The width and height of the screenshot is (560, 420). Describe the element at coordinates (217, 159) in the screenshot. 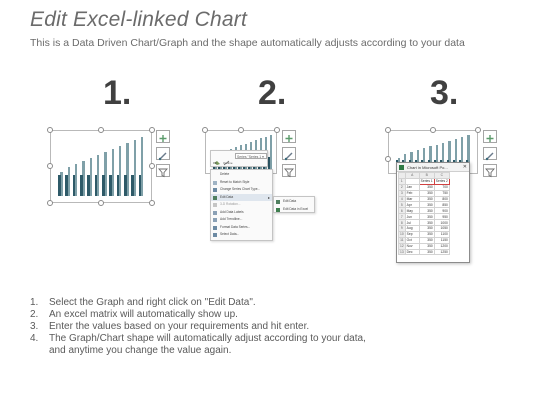

I see `paint-bucket-icon` at that location.